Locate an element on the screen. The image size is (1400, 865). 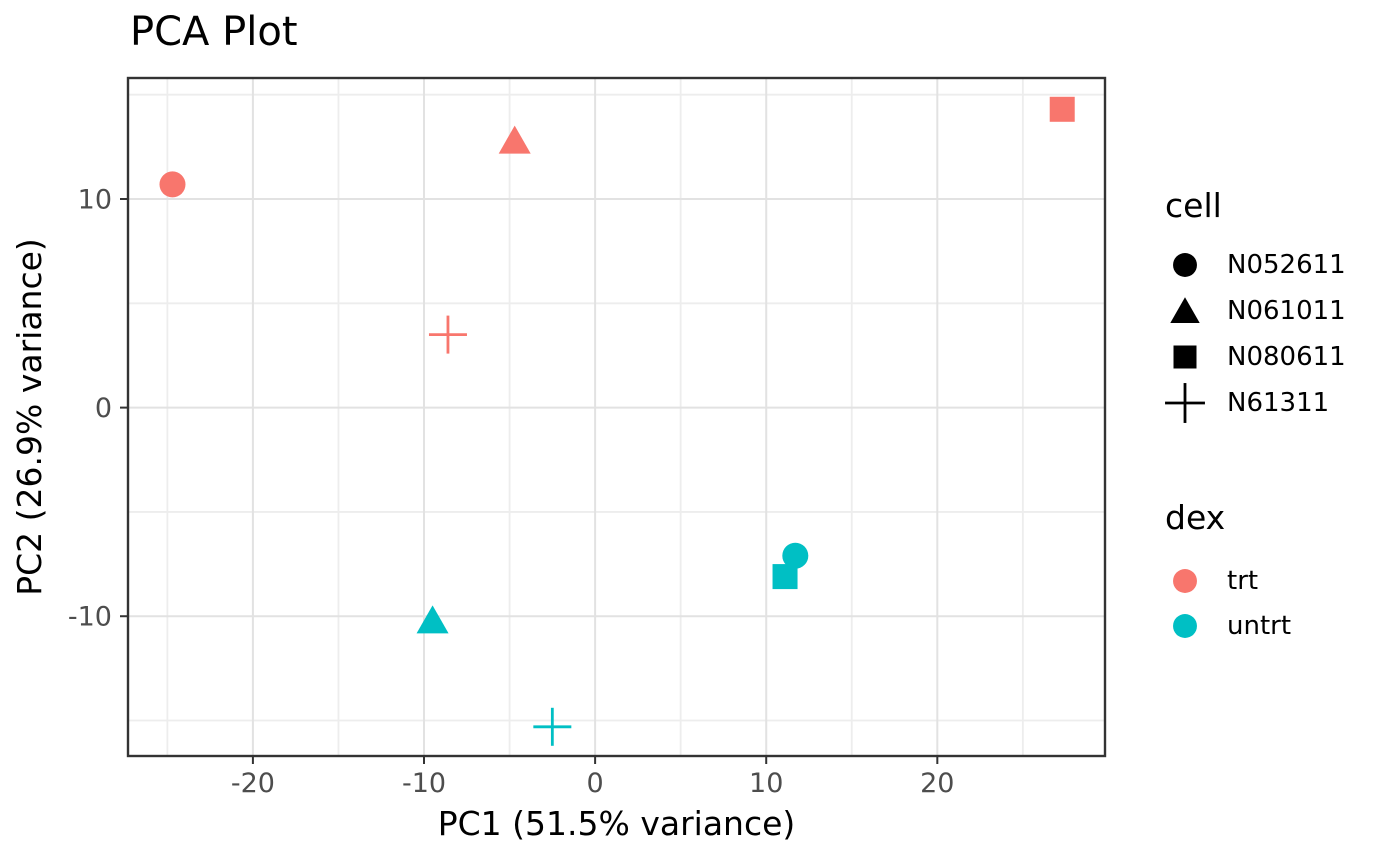
legend-glyph-triangle is located at coordinates (1185, 310).